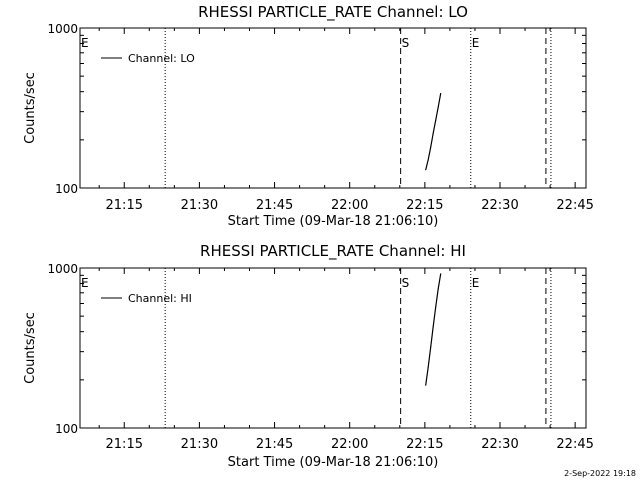 The image size is (640, 480). What do you see at coordinates (433, 329) in the screenshot?
I see `series-line-hi` at bounding box center [433, 329].